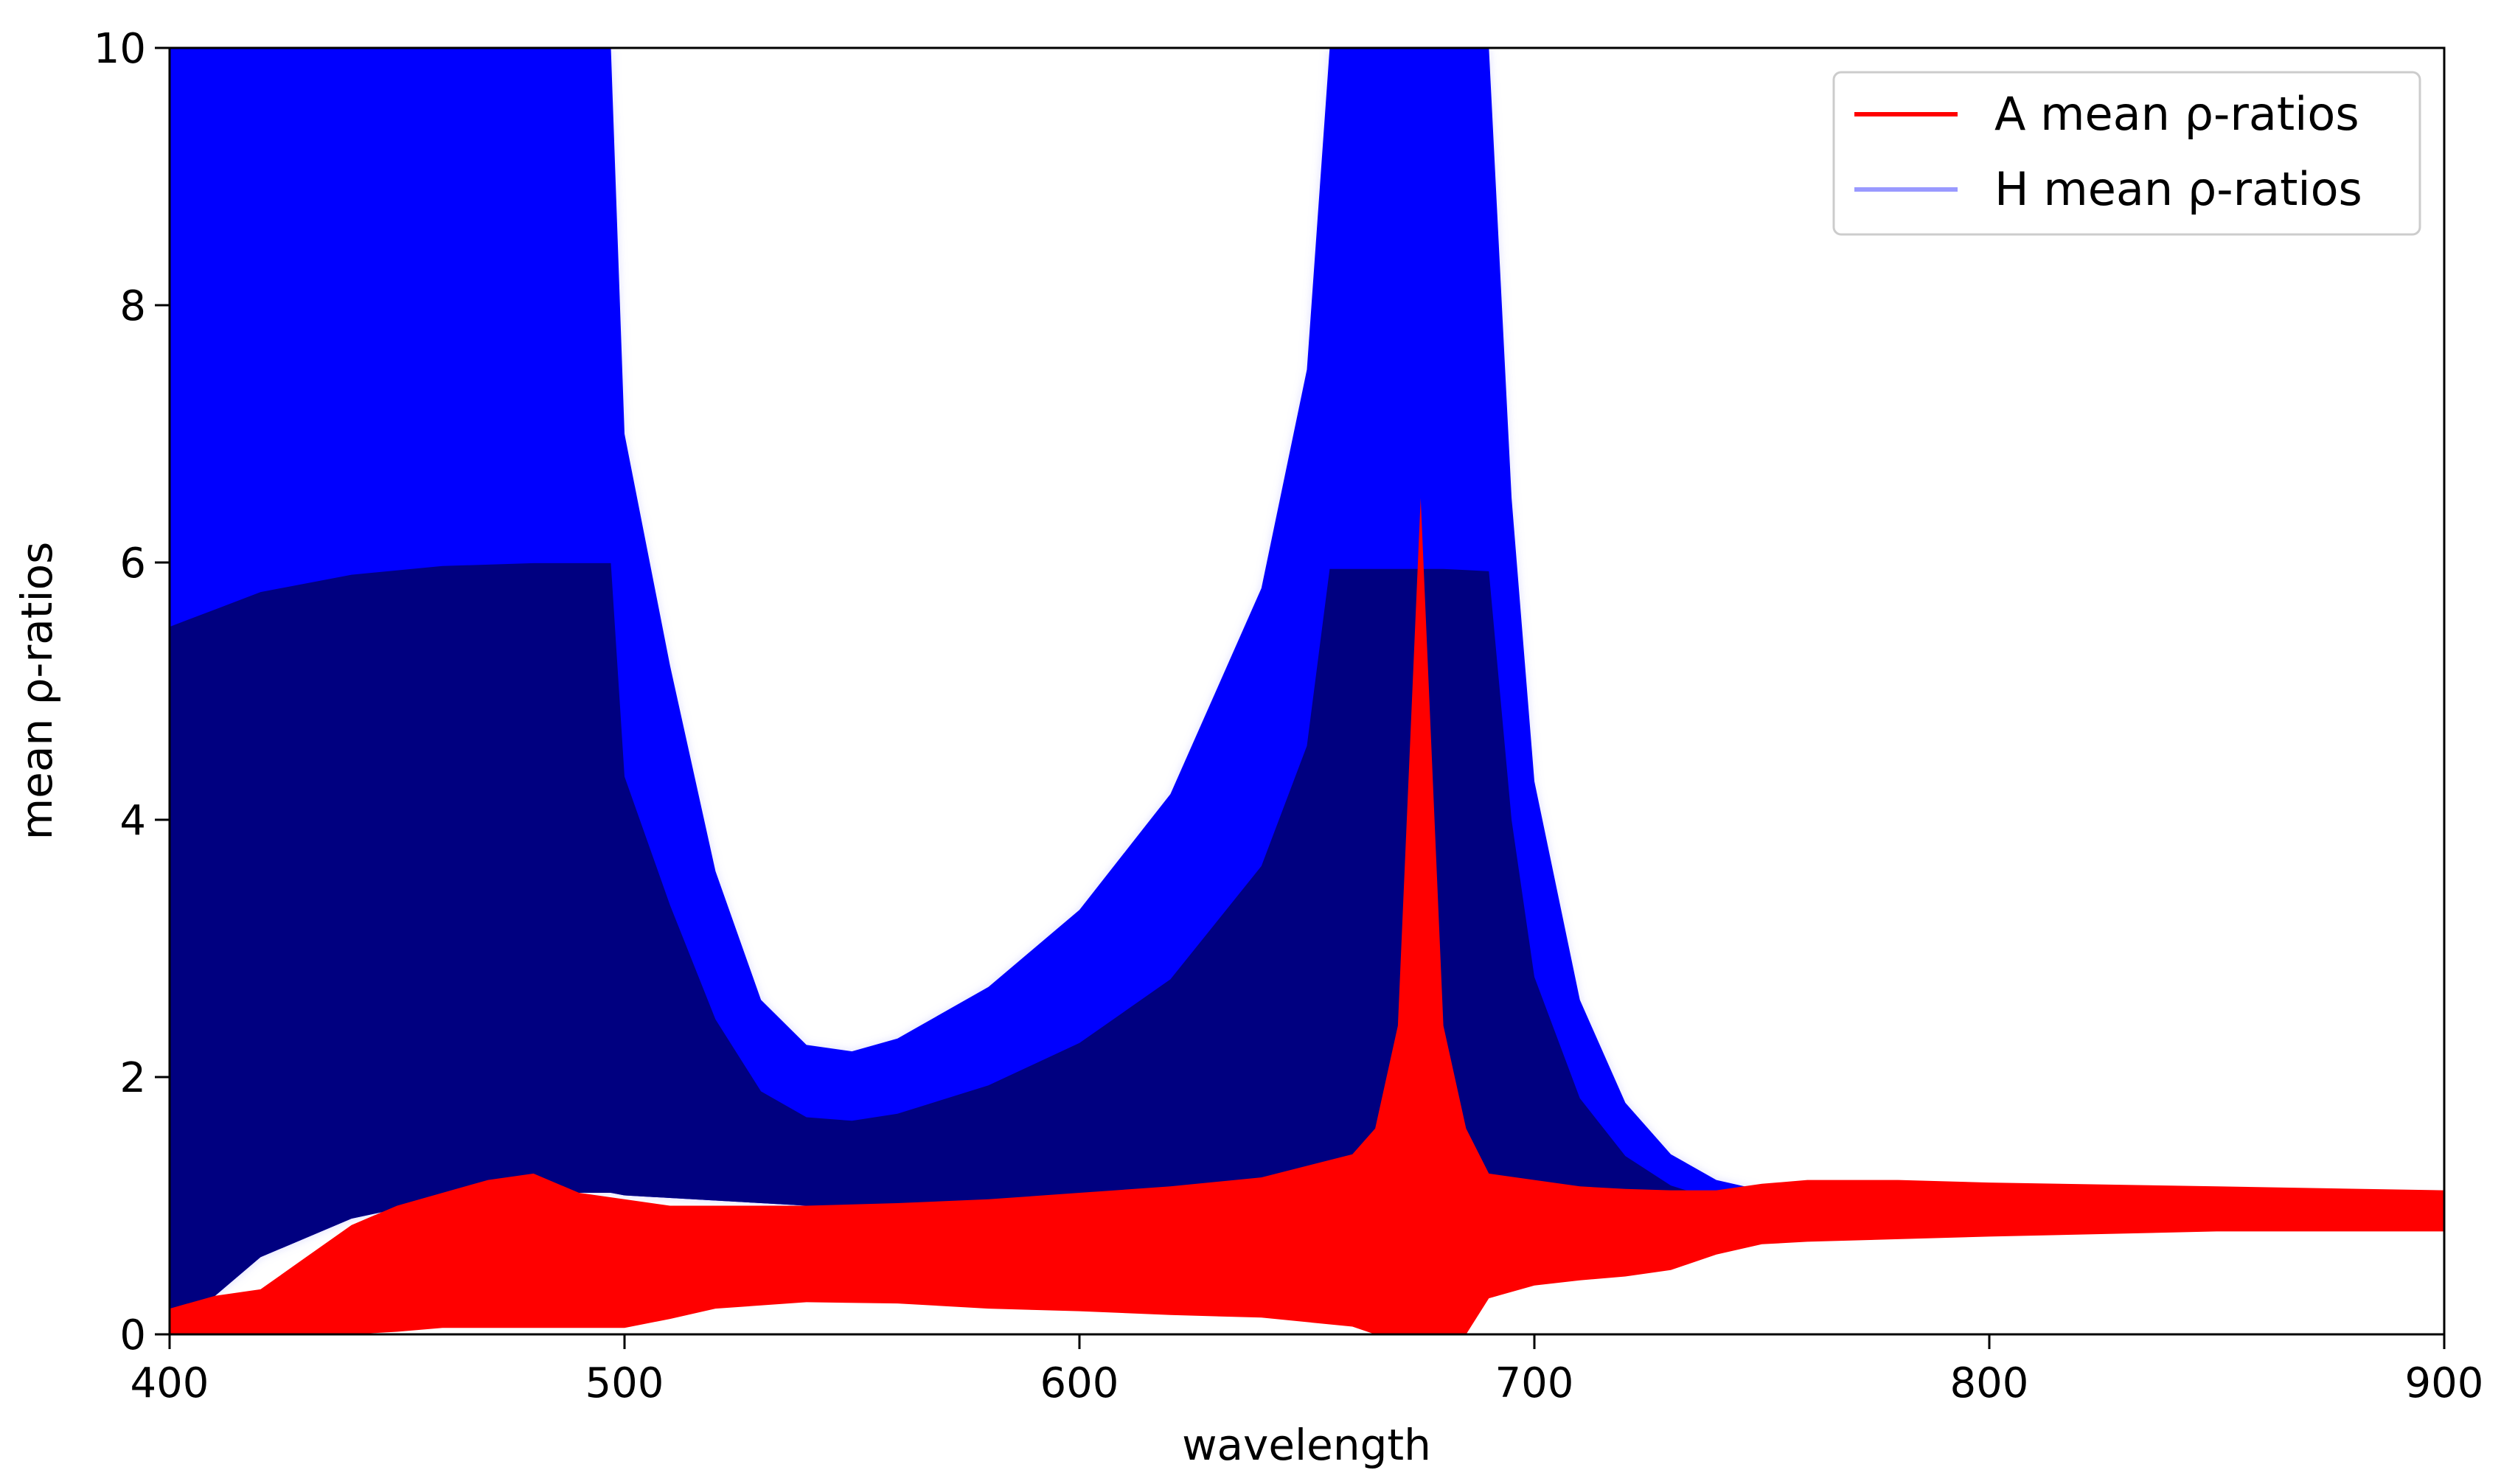 This screenshot has height=1484, width=2501. I want to click on x-axis-ticks: 400 500 600 700 800 900, so click(1307, 1370).